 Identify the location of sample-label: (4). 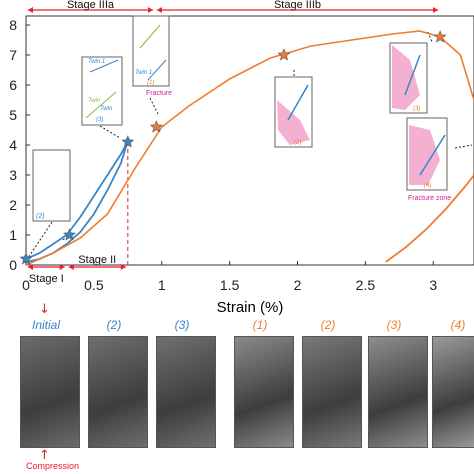
(458, 325).